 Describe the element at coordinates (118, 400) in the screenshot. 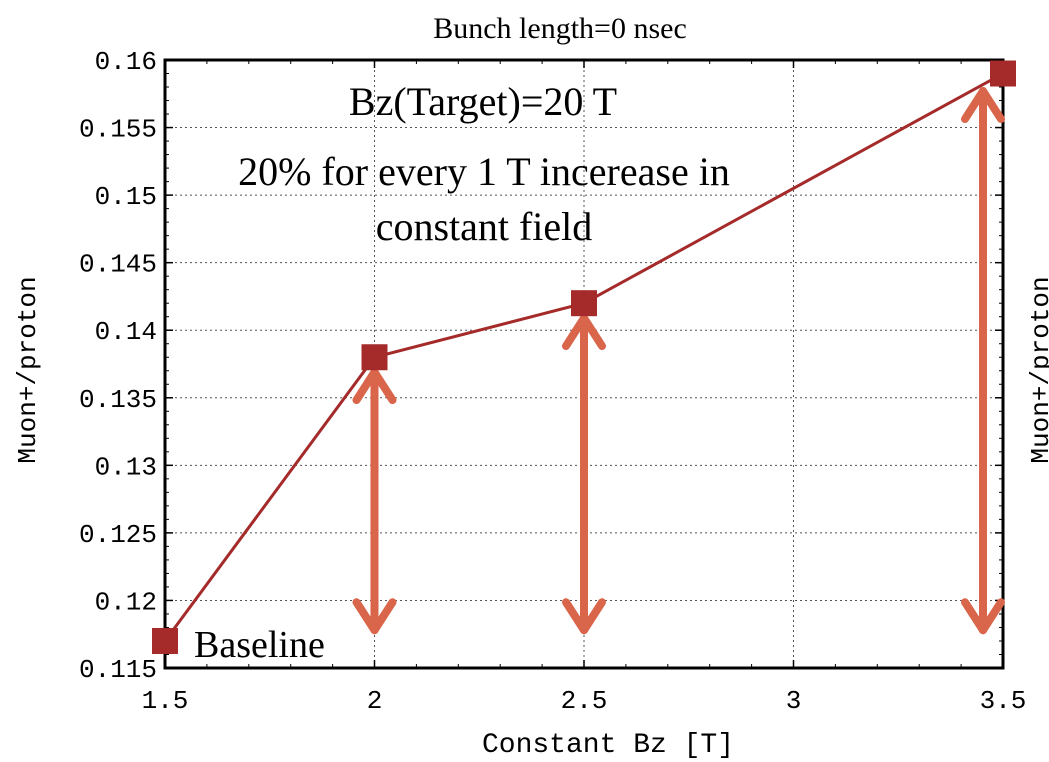

I see `y-tick-label: 0.135` at that location.